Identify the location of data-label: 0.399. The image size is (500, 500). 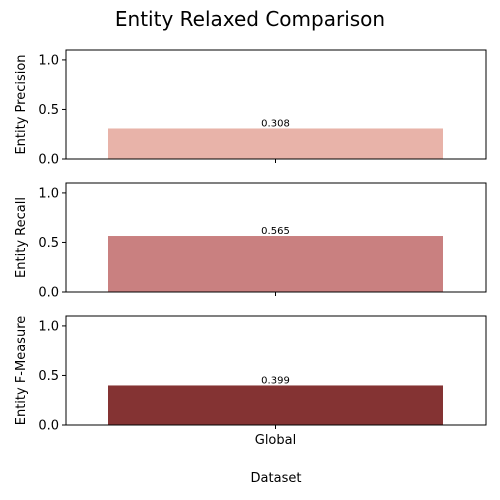
(275, 380).